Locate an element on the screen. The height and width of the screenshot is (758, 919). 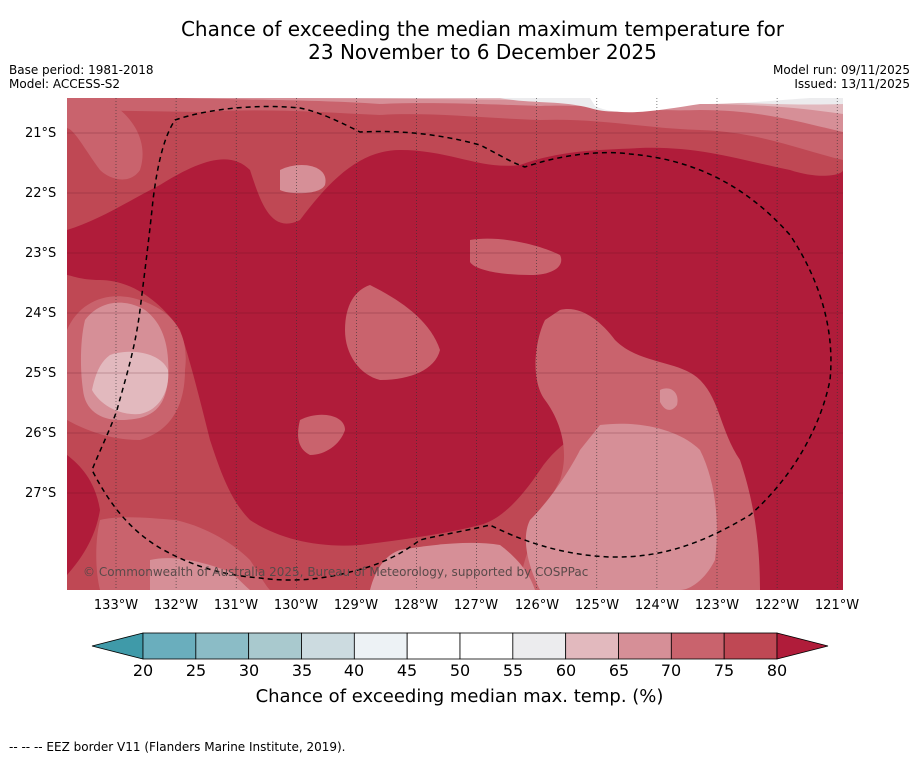
colorbar-tick: 65 is located at coordinates (619, 670).